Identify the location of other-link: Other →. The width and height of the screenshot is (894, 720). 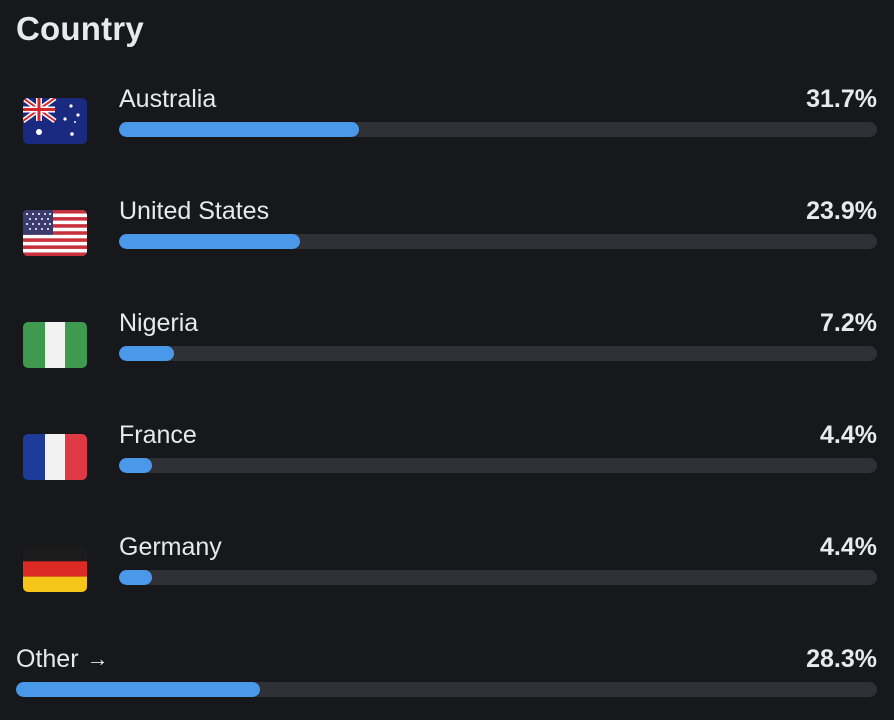
(62, 659).